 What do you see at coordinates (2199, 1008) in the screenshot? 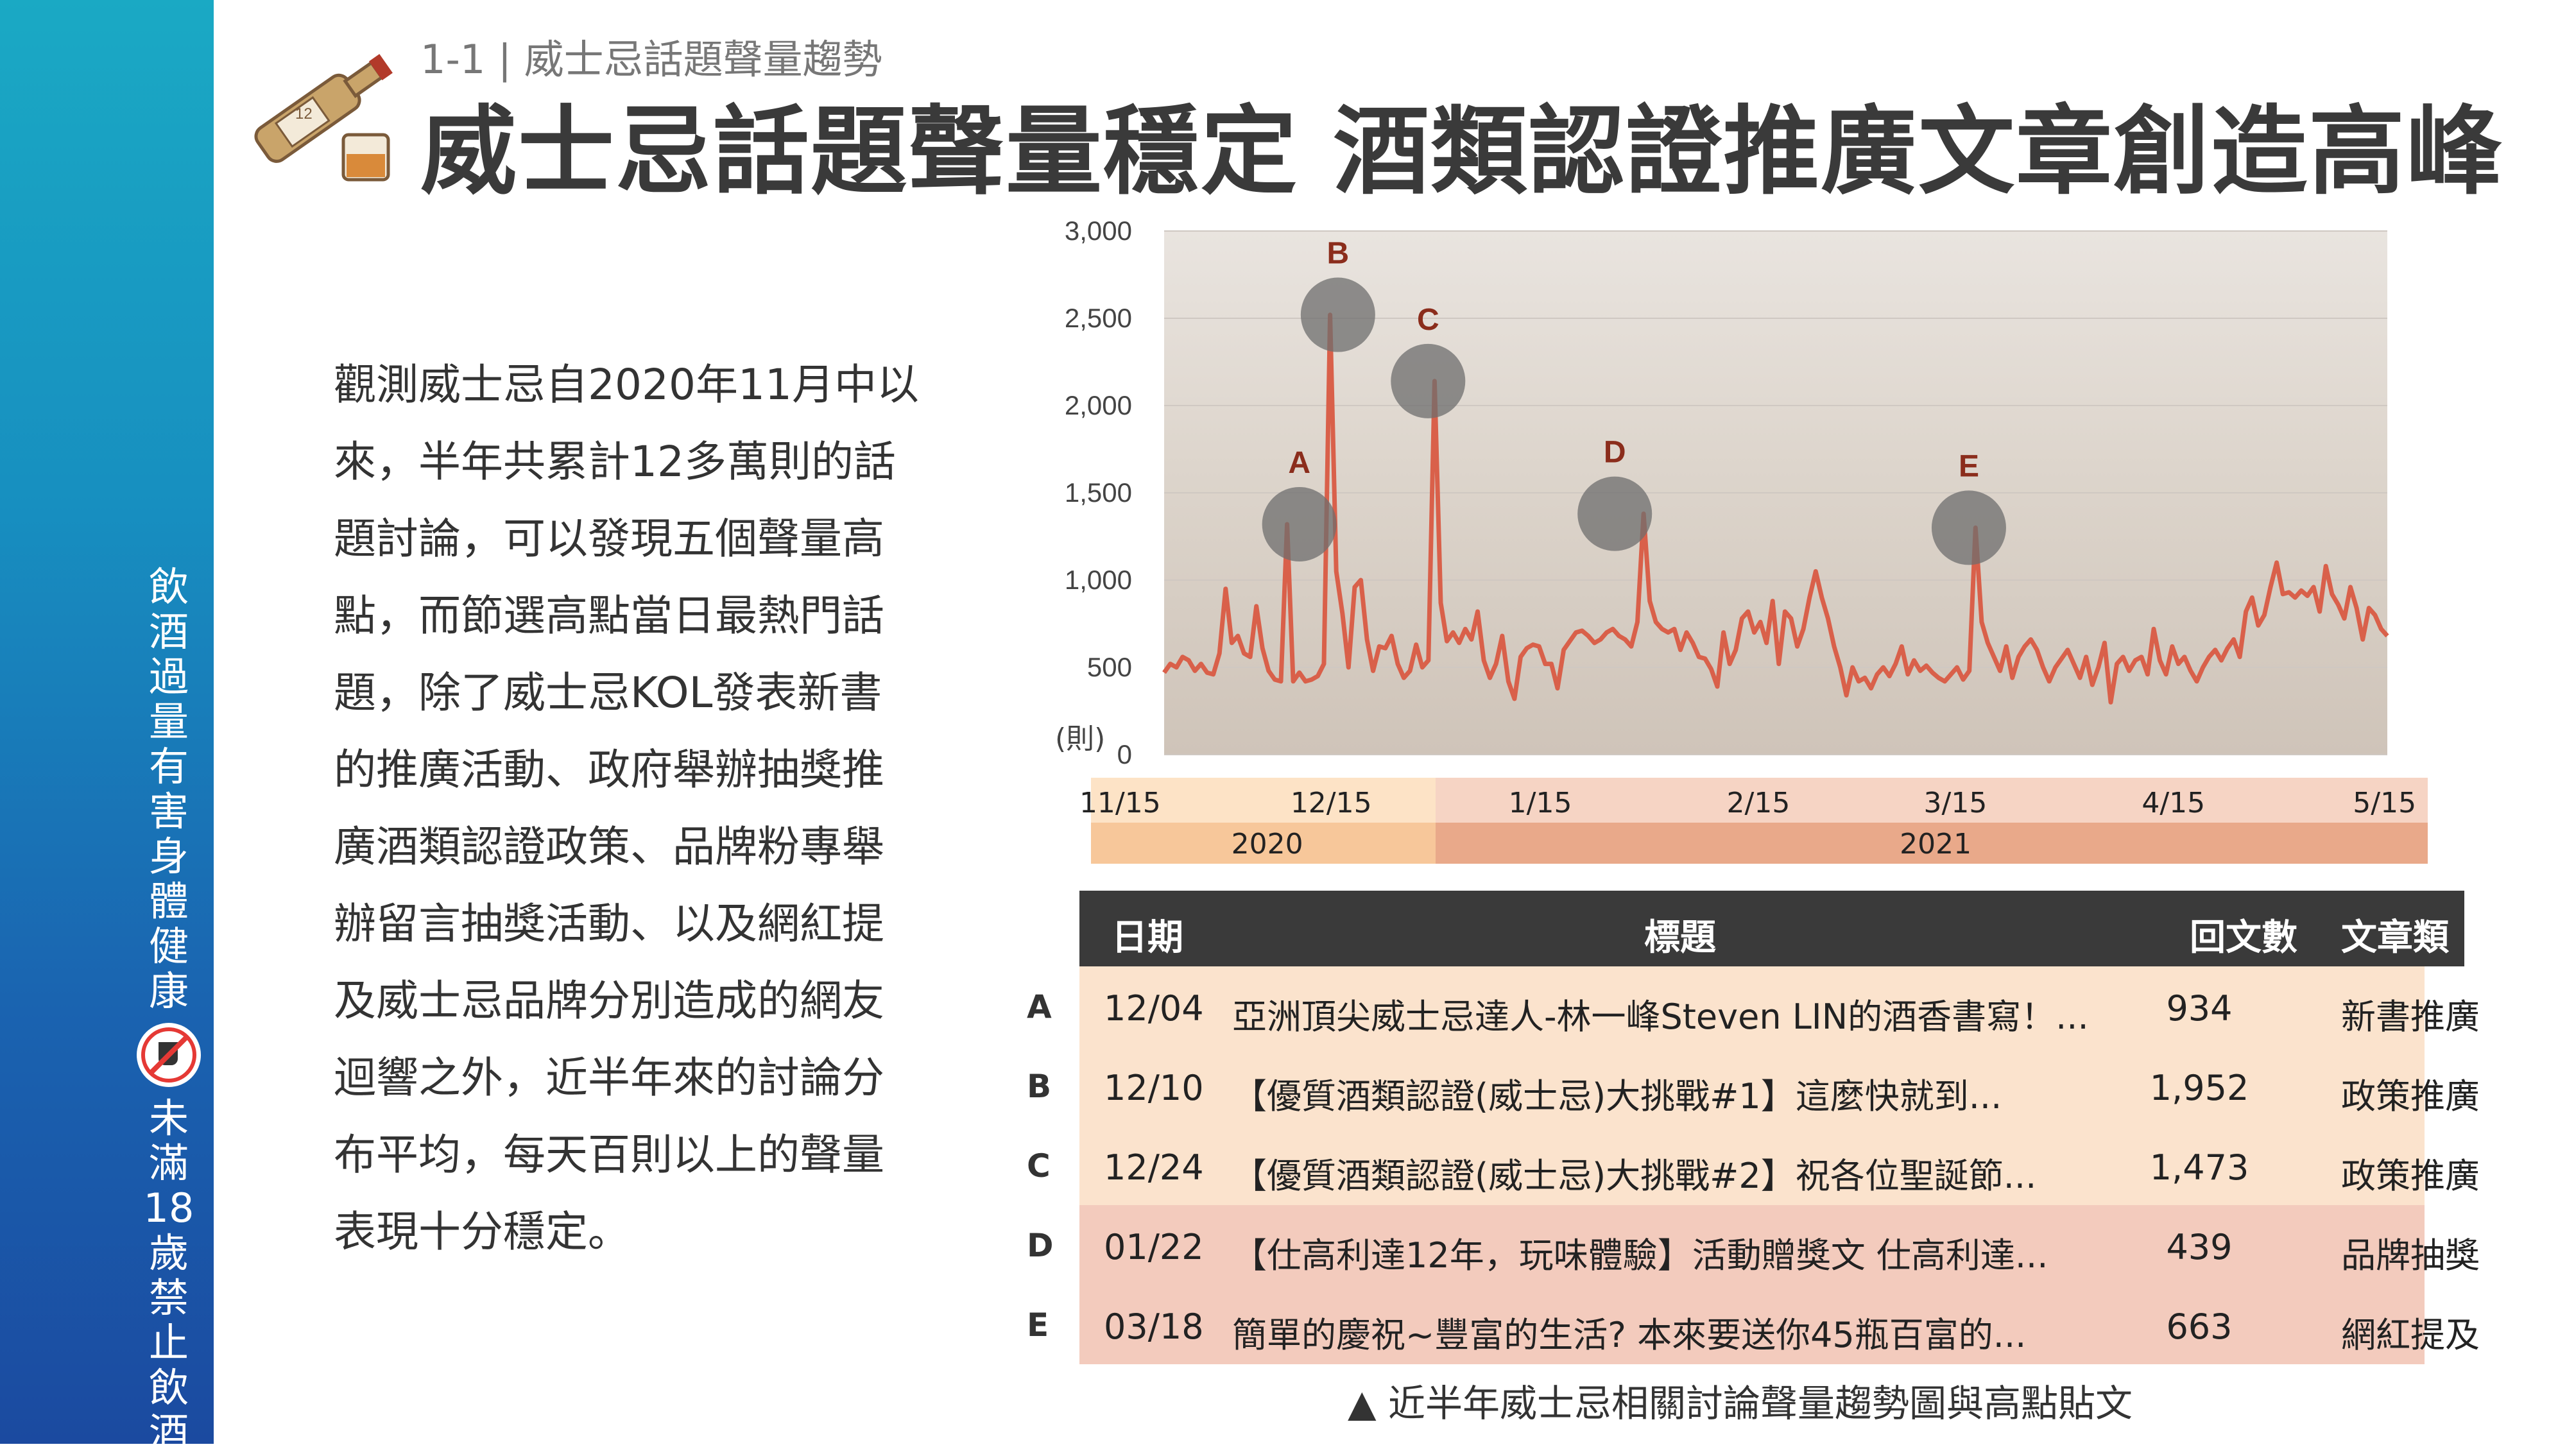
I see `cell-replies: 934` at bounding box center [2199, 1008].